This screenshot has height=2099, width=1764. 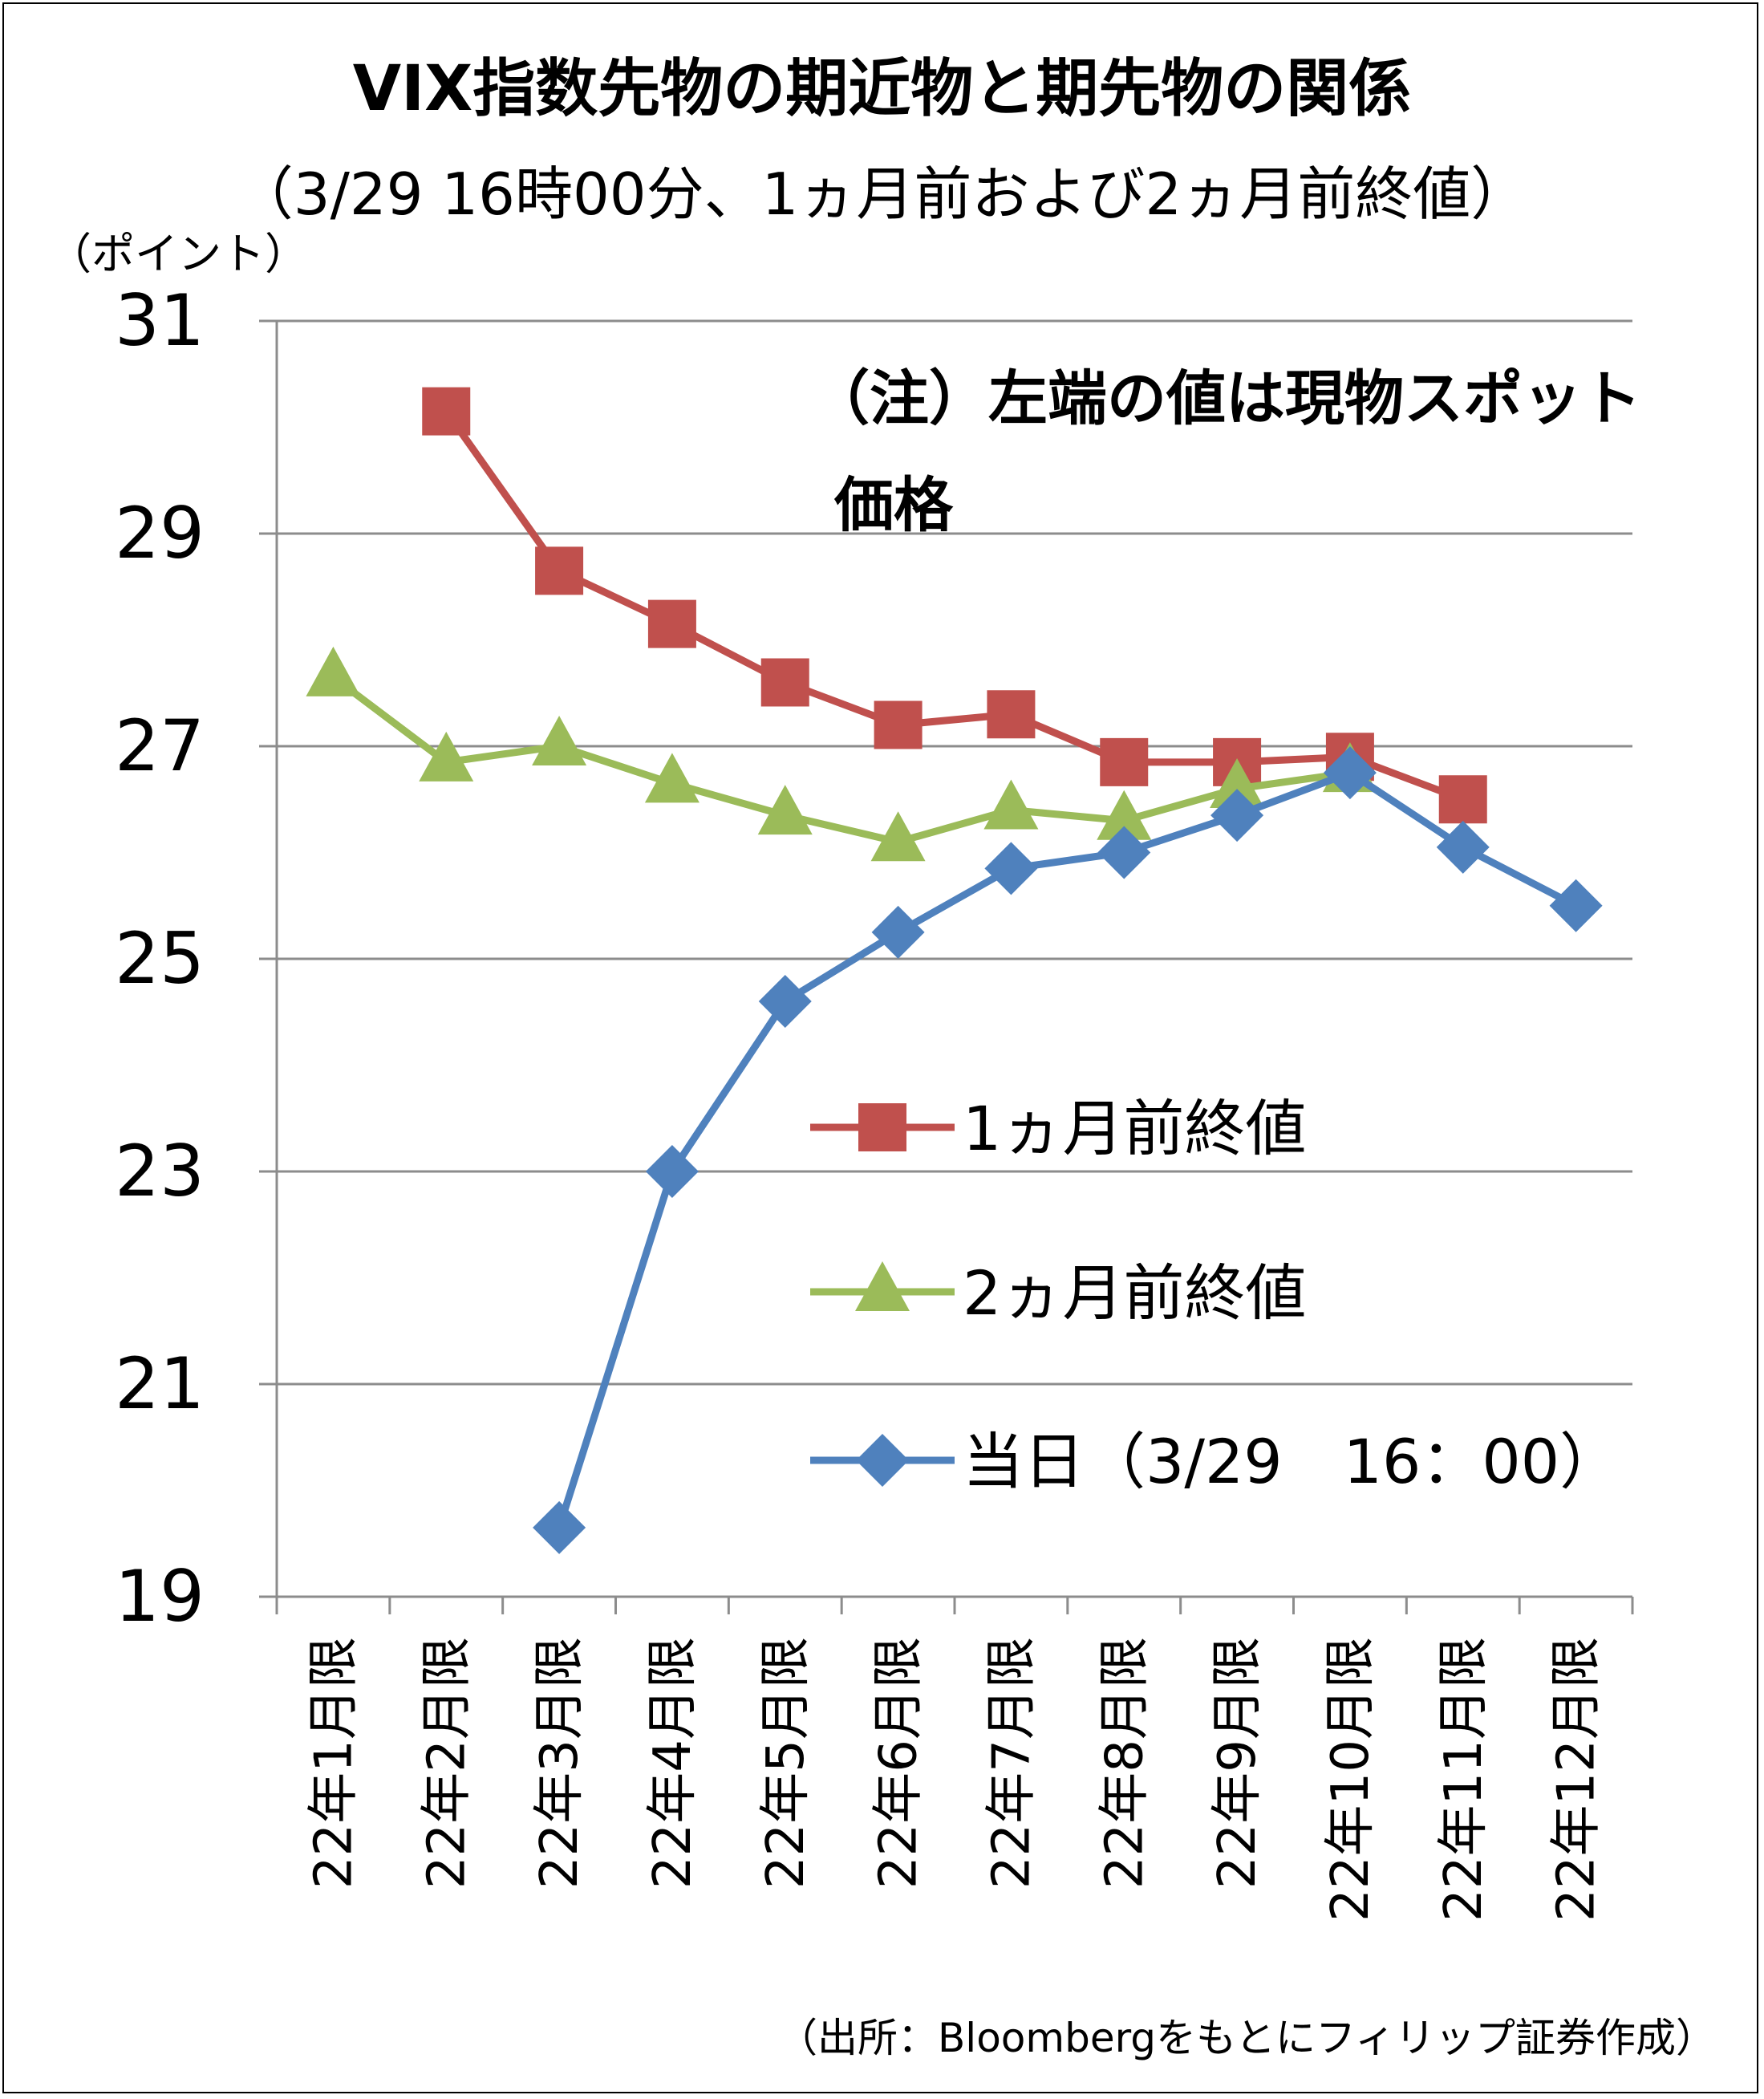 I want to click on legend-label: 当日（3/29 16：00）, so click(x=1291, y=1461).